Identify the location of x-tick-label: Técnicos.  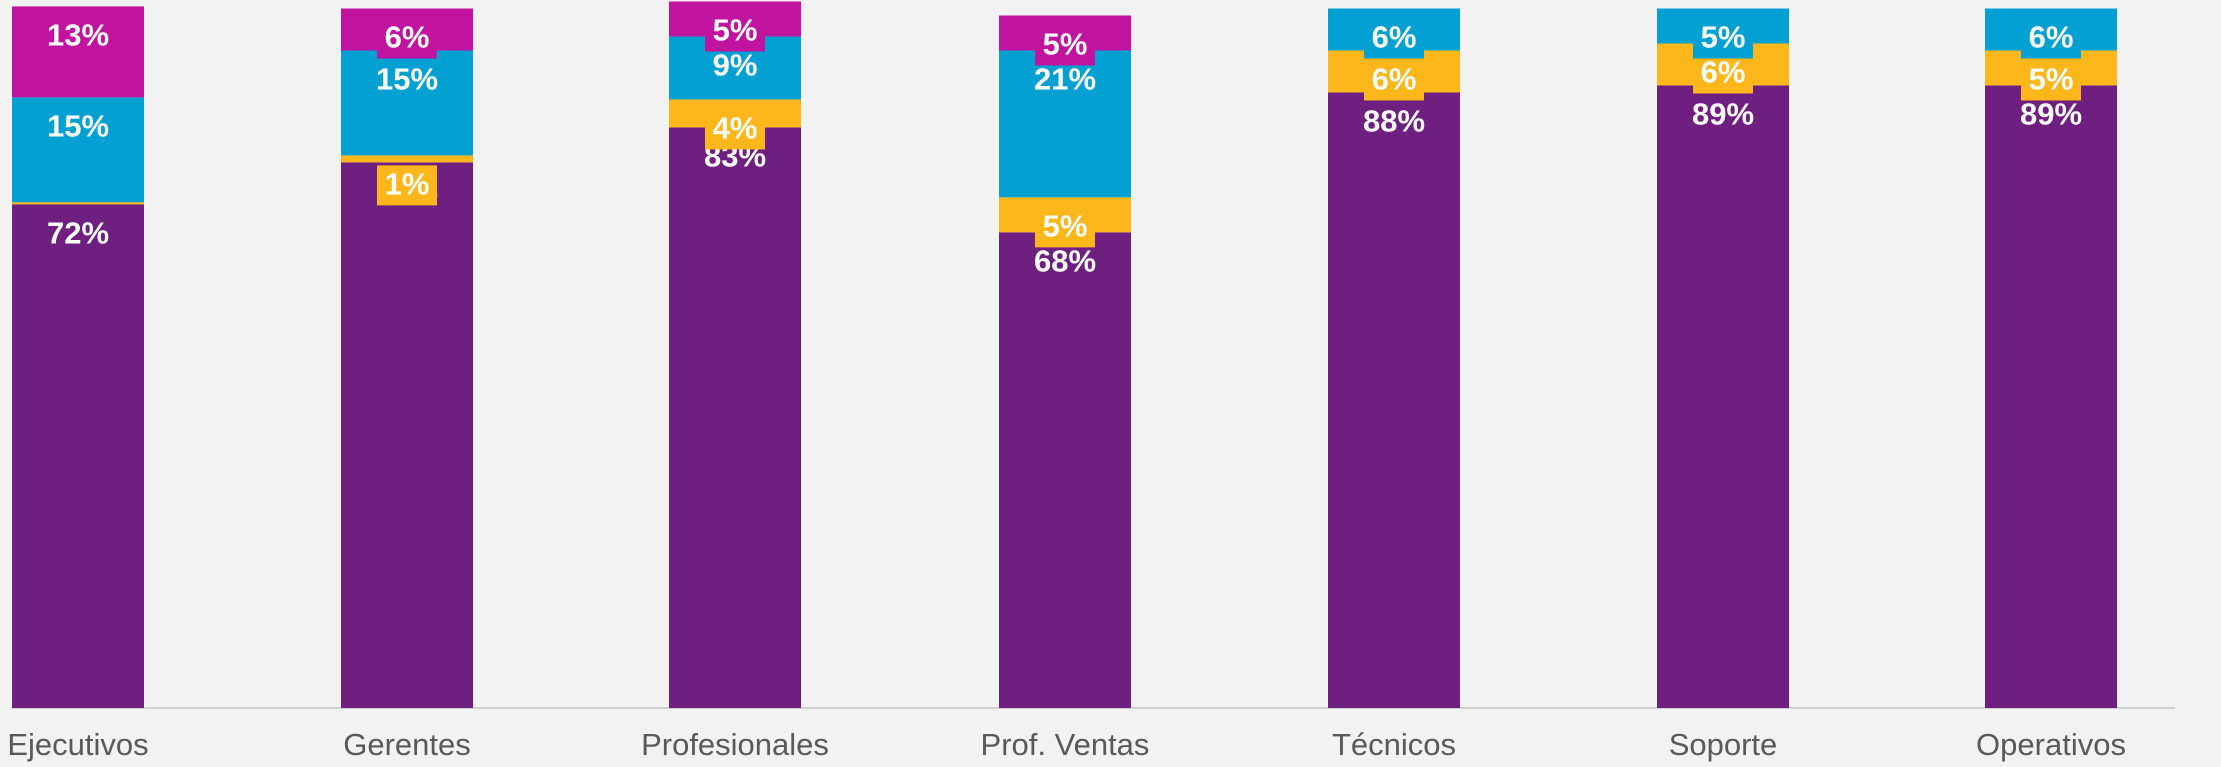
(1394, 744).